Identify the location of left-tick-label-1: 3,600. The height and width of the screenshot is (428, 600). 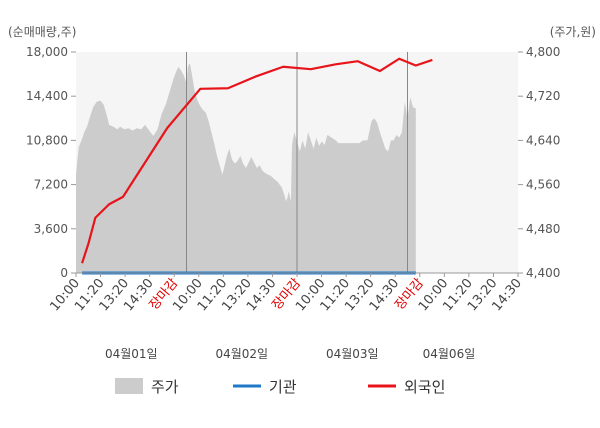
(51, 229).